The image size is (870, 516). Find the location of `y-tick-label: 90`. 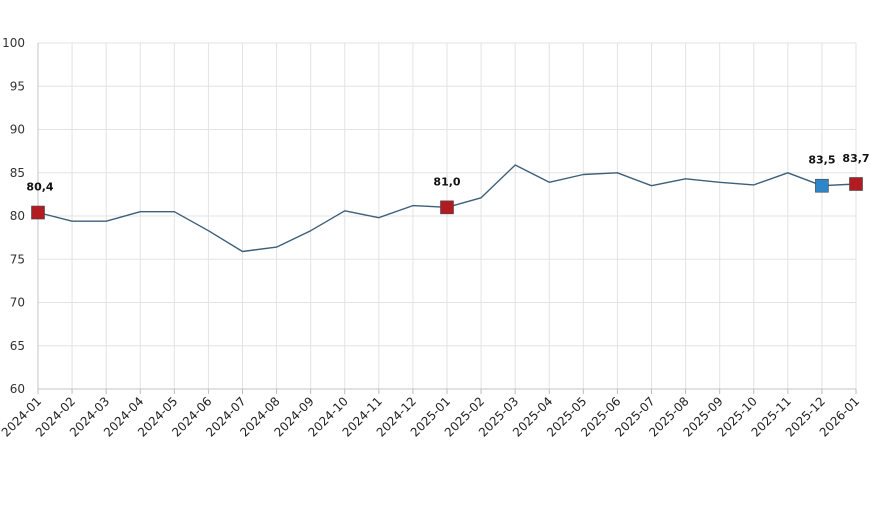

y-tick-label: 90 is located at coordinates (17, 130).